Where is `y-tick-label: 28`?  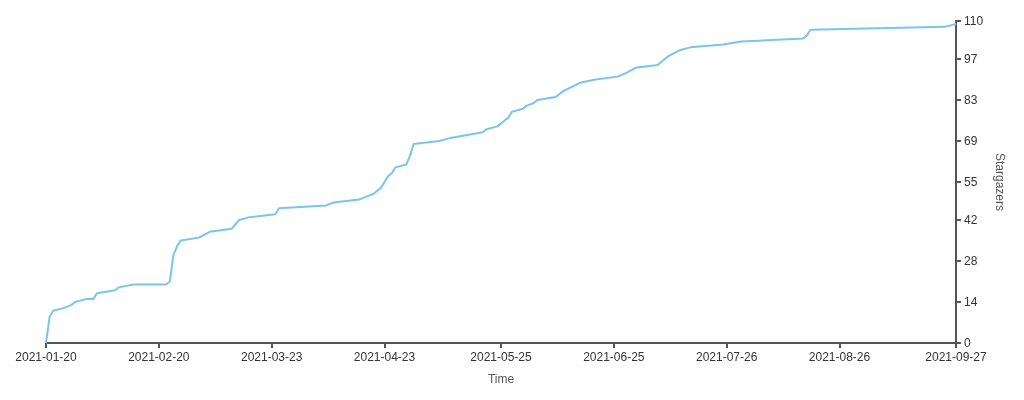
y-tick-label: 28 is located at coordinates (971, 261).